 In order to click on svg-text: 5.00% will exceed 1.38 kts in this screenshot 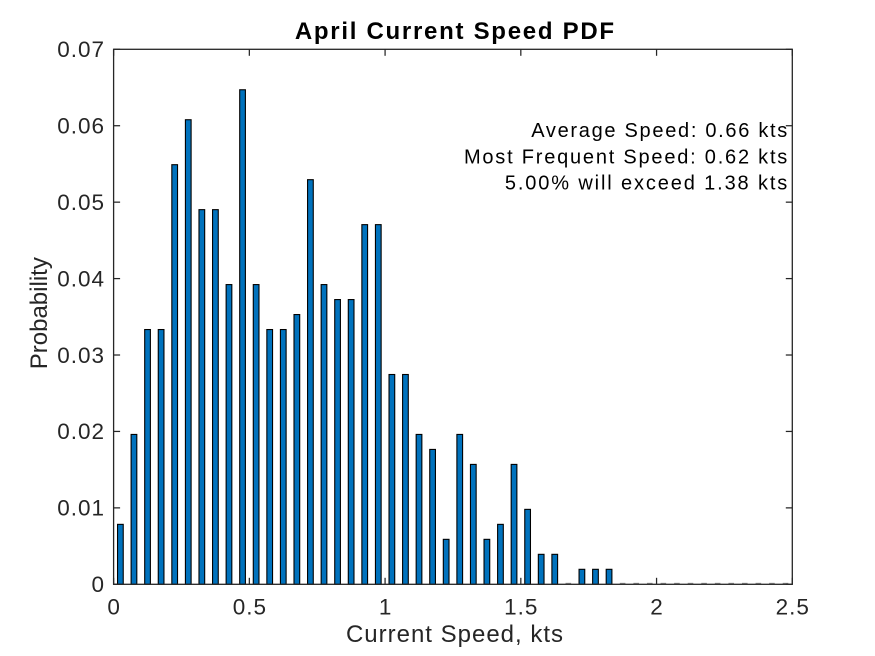, I will do `click(647, 184)`.